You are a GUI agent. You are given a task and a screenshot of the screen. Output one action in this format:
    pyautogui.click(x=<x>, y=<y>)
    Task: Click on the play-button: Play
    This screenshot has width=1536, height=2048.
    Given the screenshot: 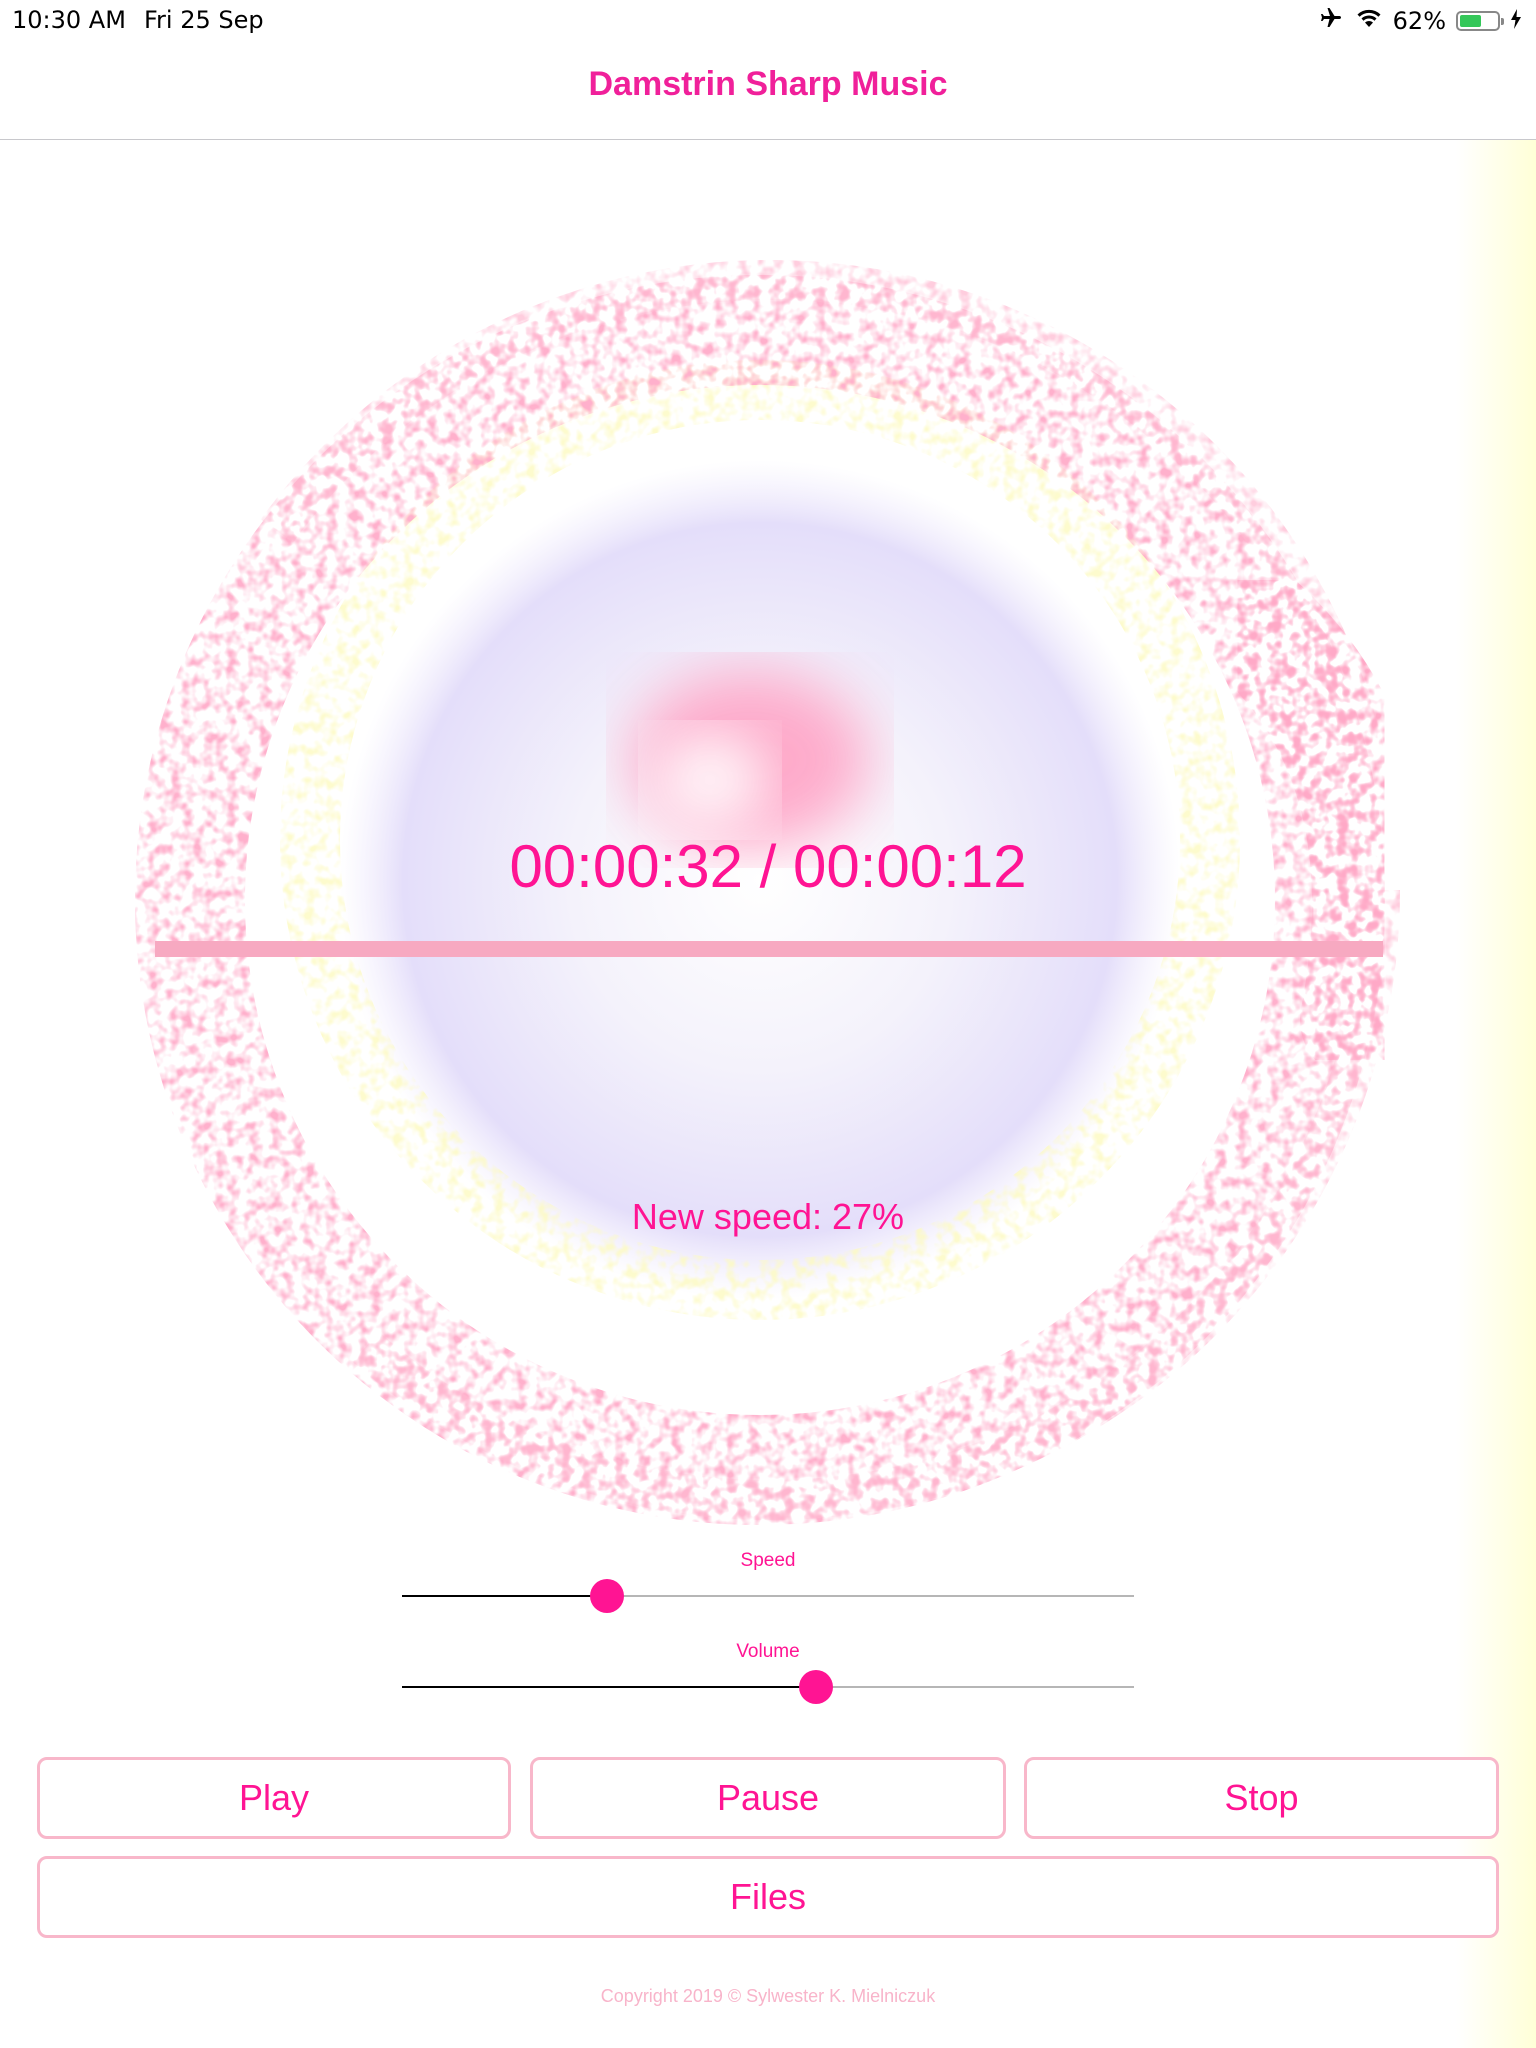 What is the action you would take?
    pyautogui.click(x=274, y=1798)
    